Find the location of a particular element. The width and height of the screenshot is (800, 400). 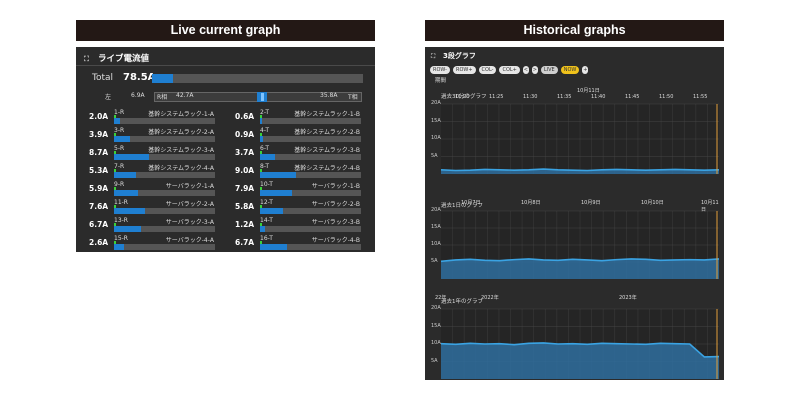

phase-t-label: T相 is located at coordinates (353, 97).